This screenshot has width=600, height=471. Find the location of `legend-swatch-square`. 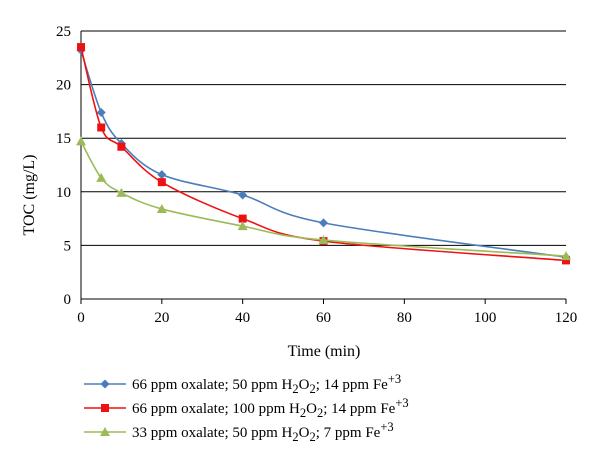

legend-swatch-square is located at coordinates (105, 408).